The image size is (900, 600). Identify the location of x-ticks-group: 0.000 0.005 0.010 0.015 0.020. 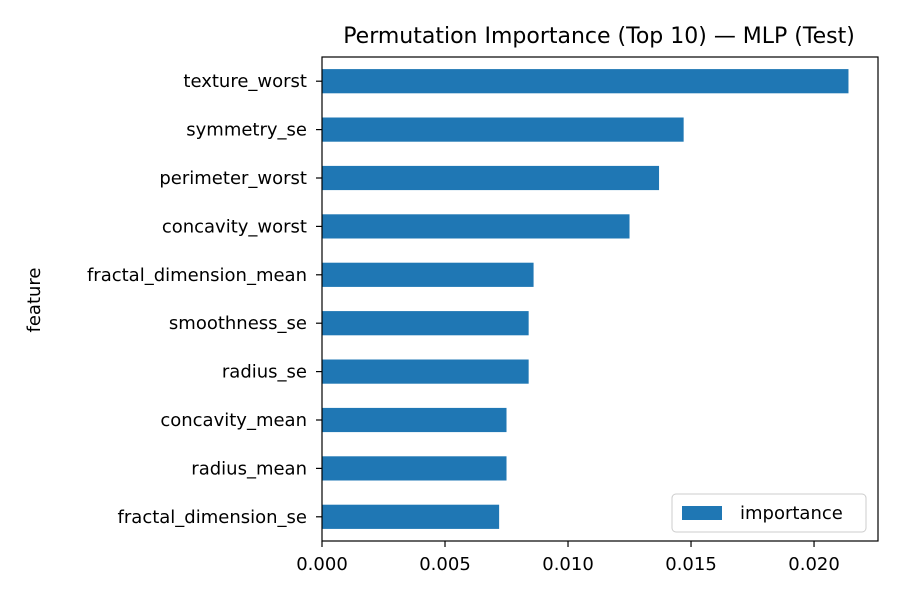
(568, 558).